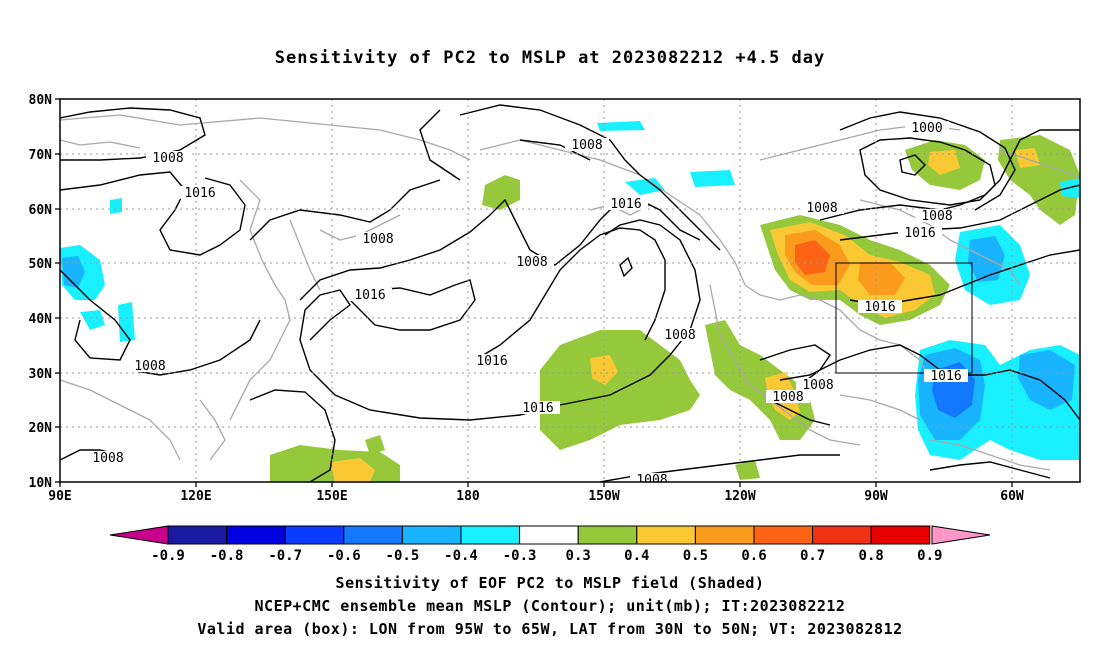 The width and height of the screenshot is (1100, 650). Describe the element at coordinates (195, 496) in the screenshot. I see `lon-label: 120E` at that location.